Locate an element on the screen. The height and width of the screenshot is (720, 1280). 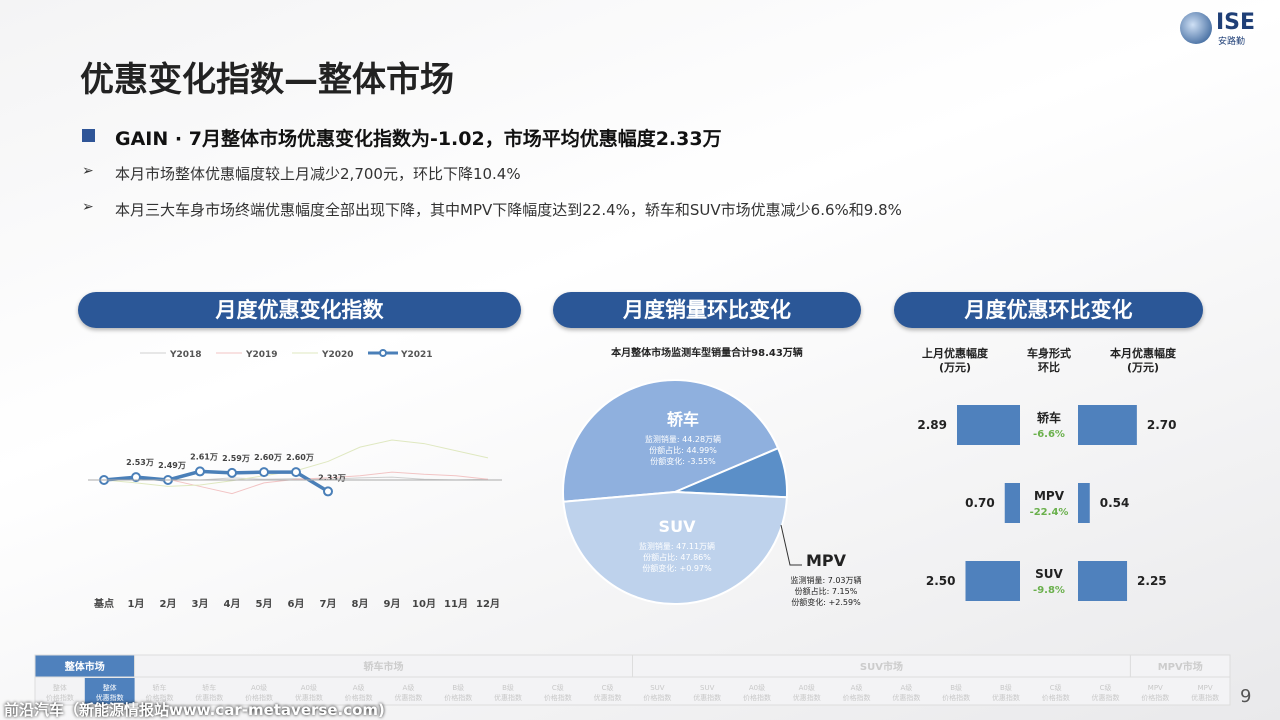
nav-item: 整体 is located at coordinates (110, 687).